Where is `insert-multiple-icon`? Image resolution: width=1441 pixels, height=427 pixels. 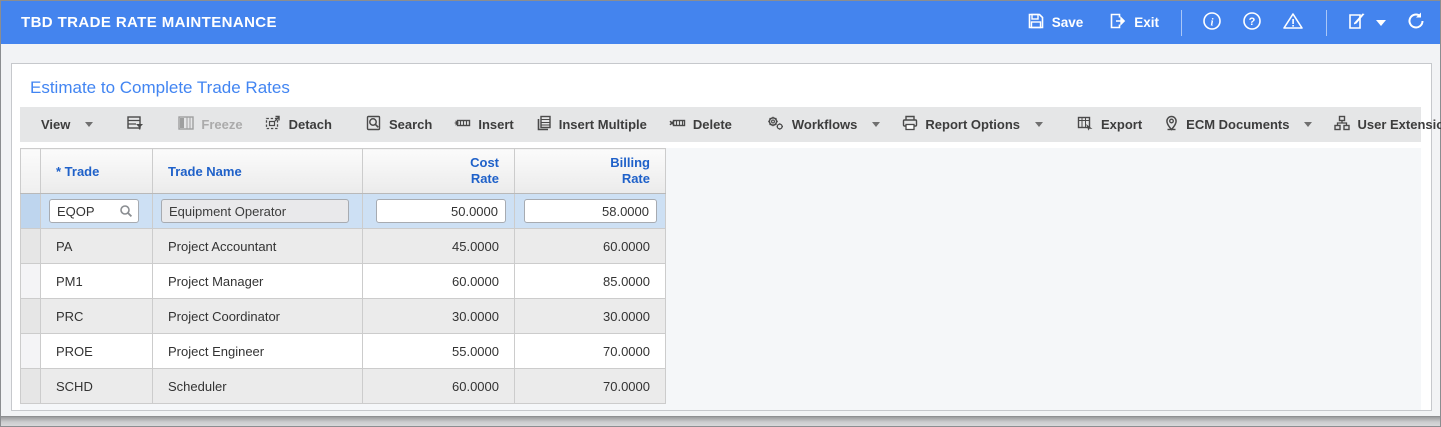
insert-multiple-icon is located at coordinates (544, 124).